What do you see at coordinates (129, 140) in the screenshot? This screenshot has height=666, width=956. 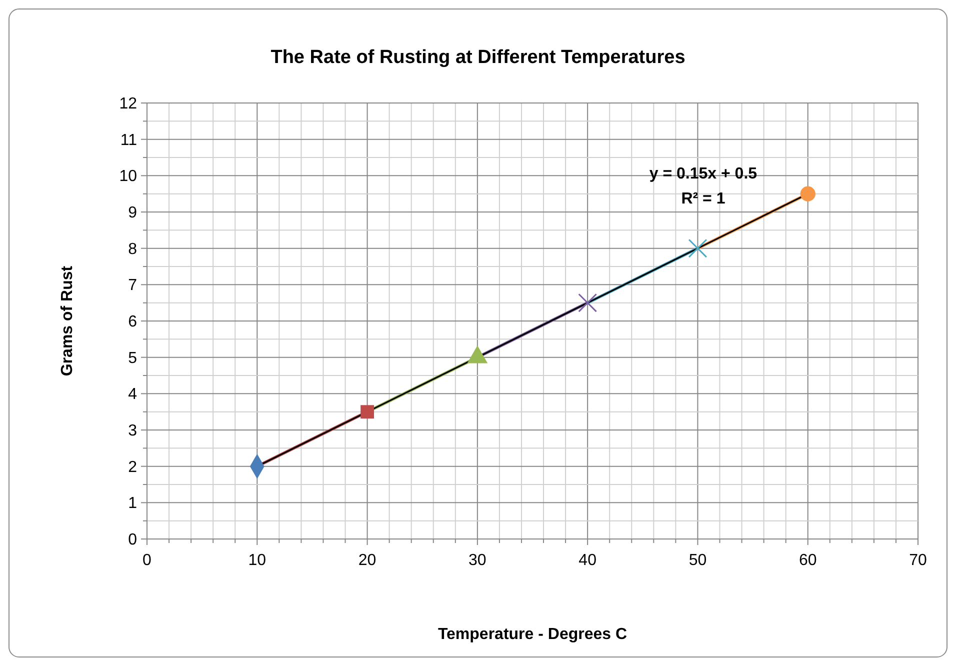 I see `y-tick-label: 11` at bounding box center [129, 140].